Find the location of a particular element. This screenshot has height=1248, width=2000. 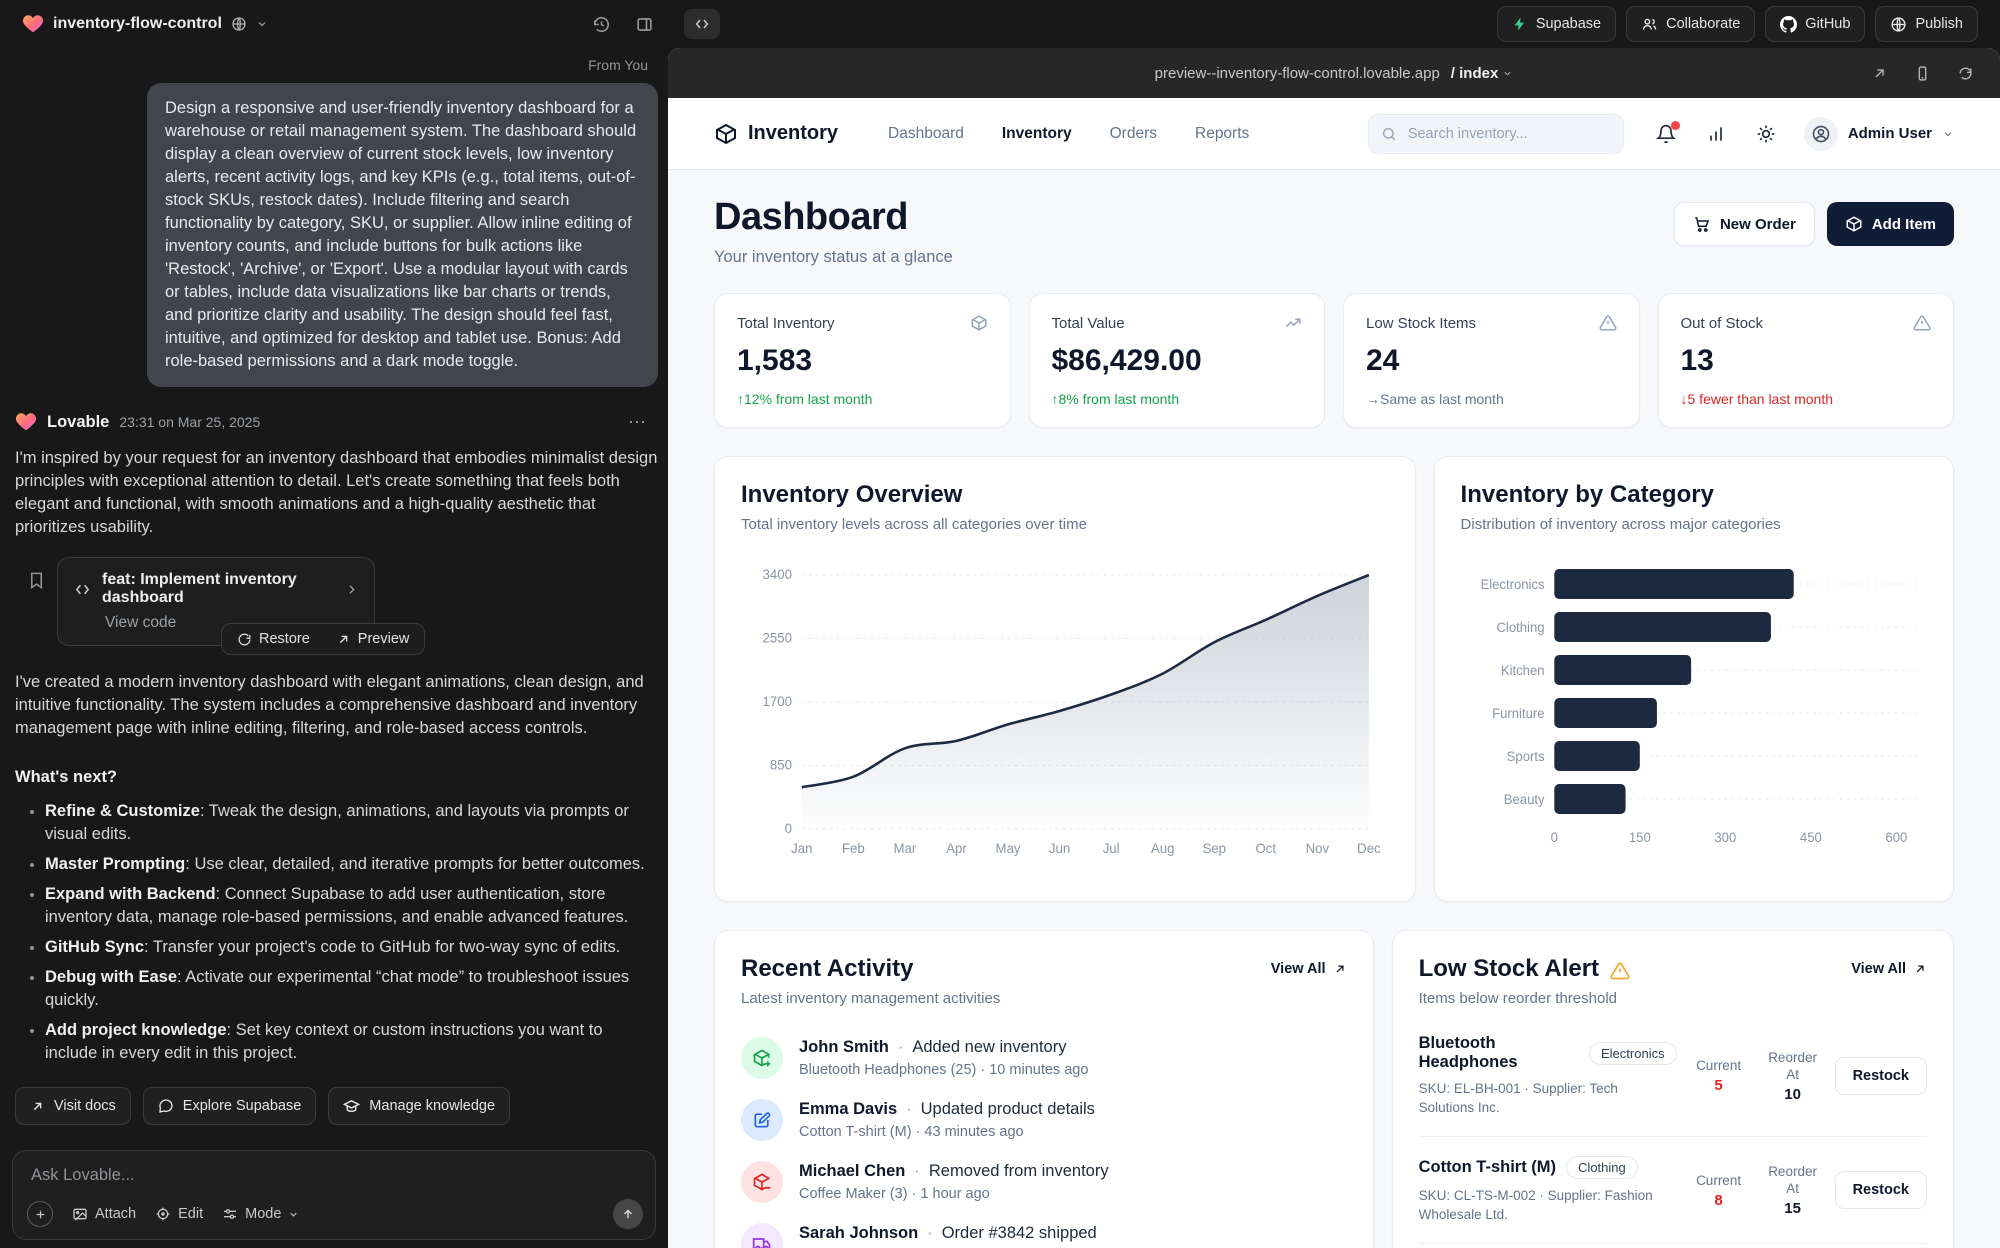

category-badge: Electronics is located at coordinates (1633, 1053).